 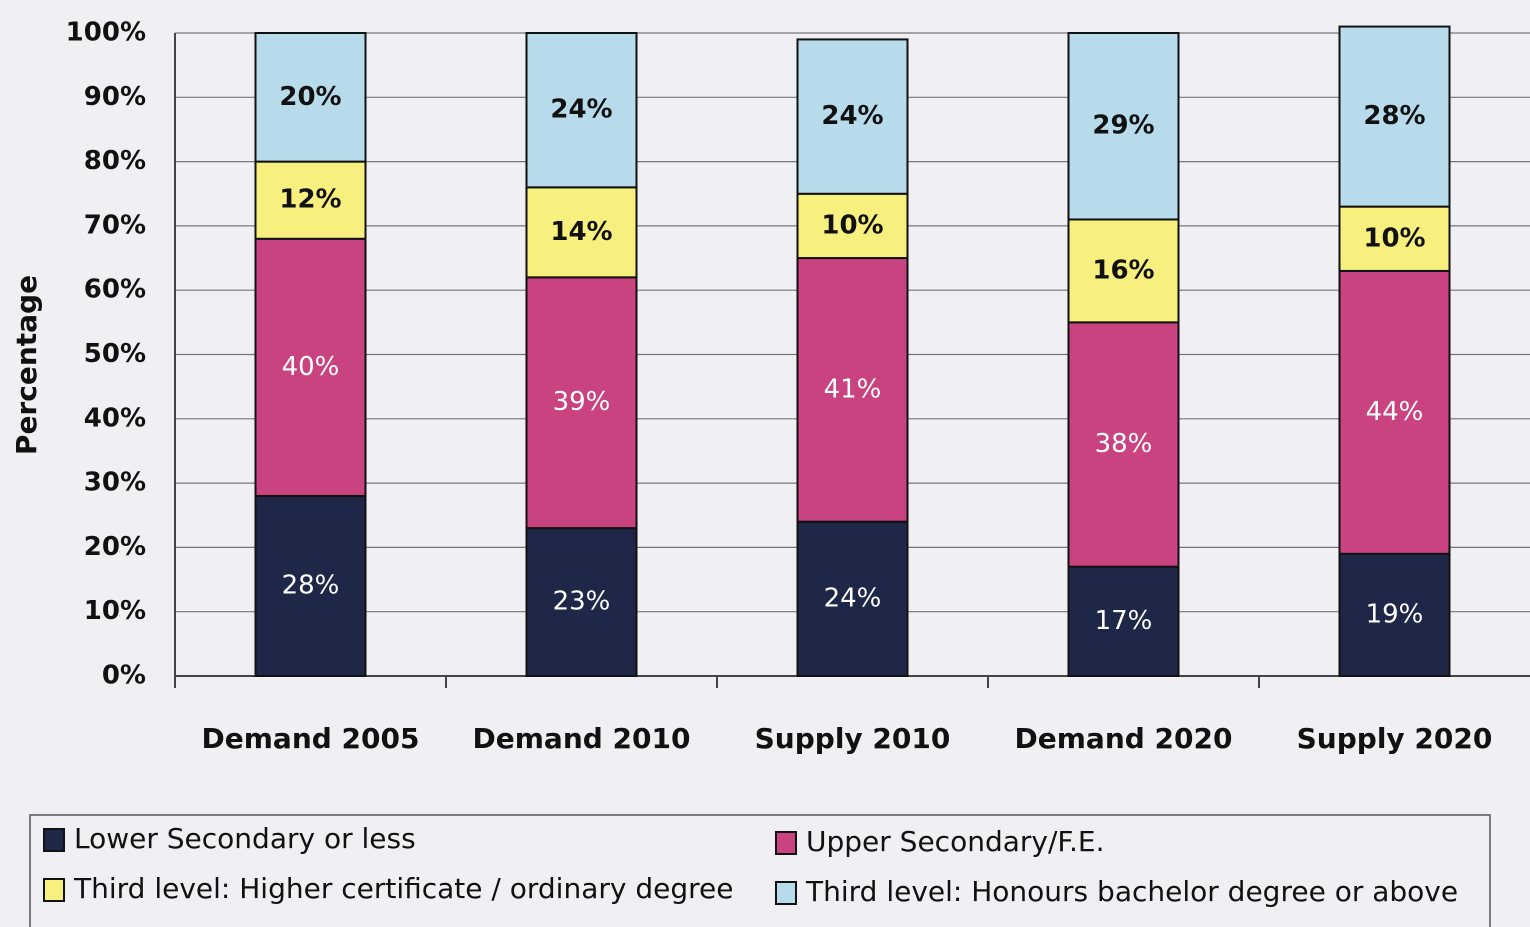 I want to click on data-label: 40%, so click(x=311, y=367).